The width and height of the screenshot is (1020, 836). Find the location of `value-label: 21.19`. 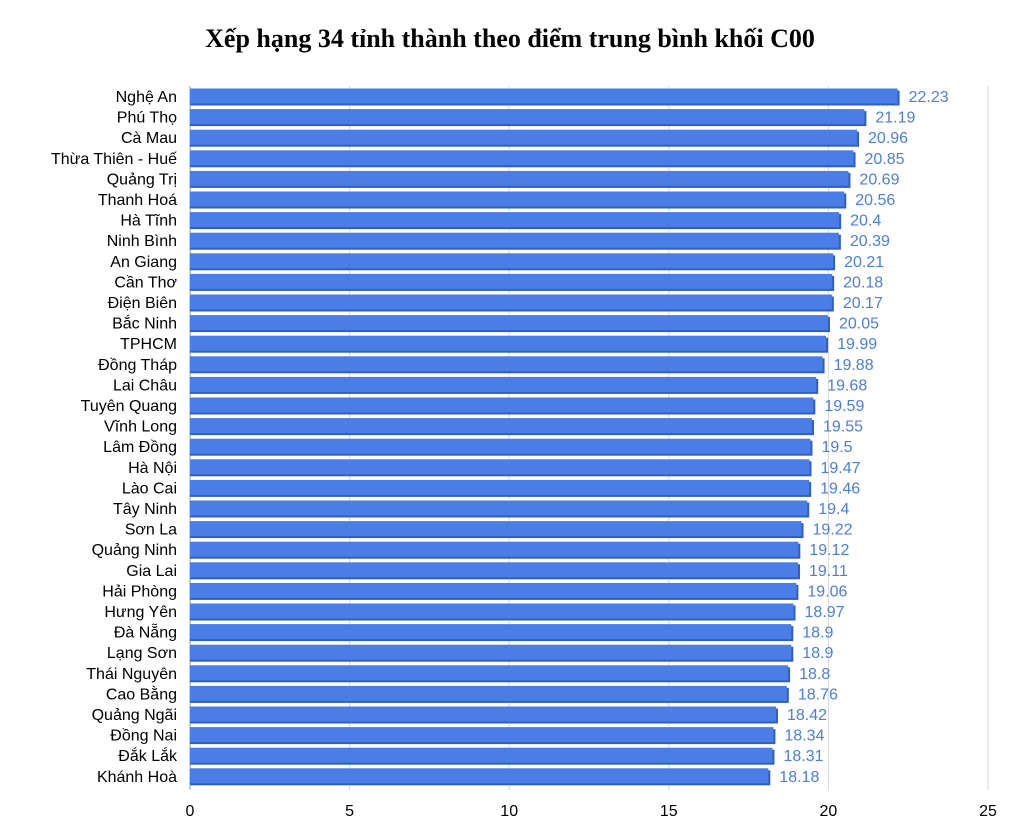

value-label: 21.19 is located at coordinates (895, 118).